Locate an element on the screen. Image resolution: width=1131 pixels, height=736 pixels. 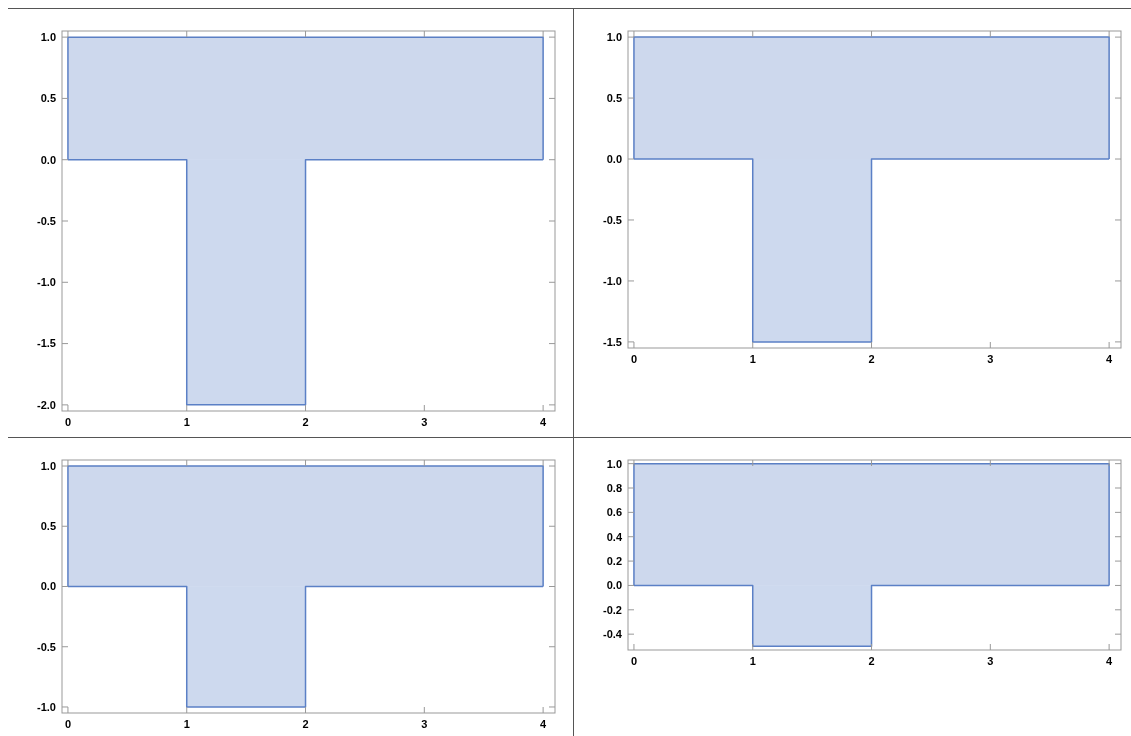
y-tick-label: 0.4 is located at coordinates (614, 536).